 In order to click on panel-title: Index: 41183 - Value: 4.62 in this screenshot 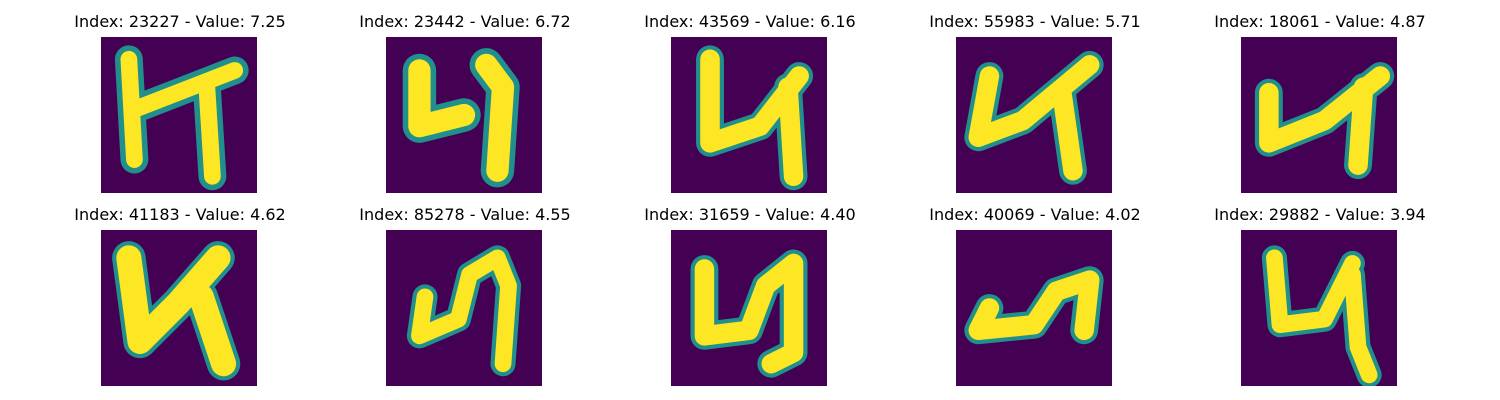, I will do `click(180, 214)`.